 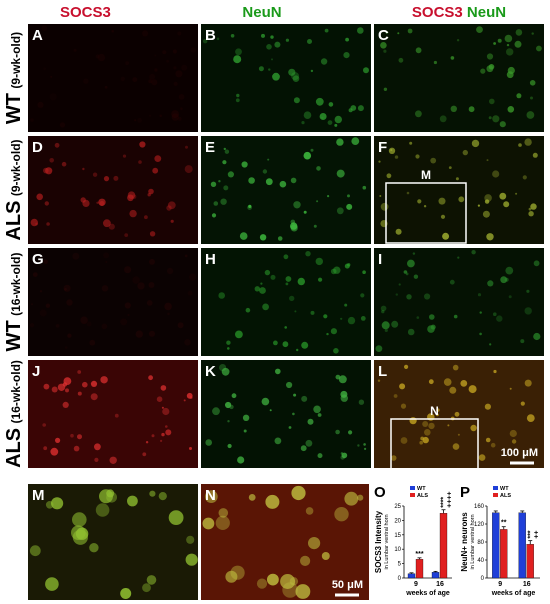 I want to click on panel-letter: A, so click(x=37, y=35).